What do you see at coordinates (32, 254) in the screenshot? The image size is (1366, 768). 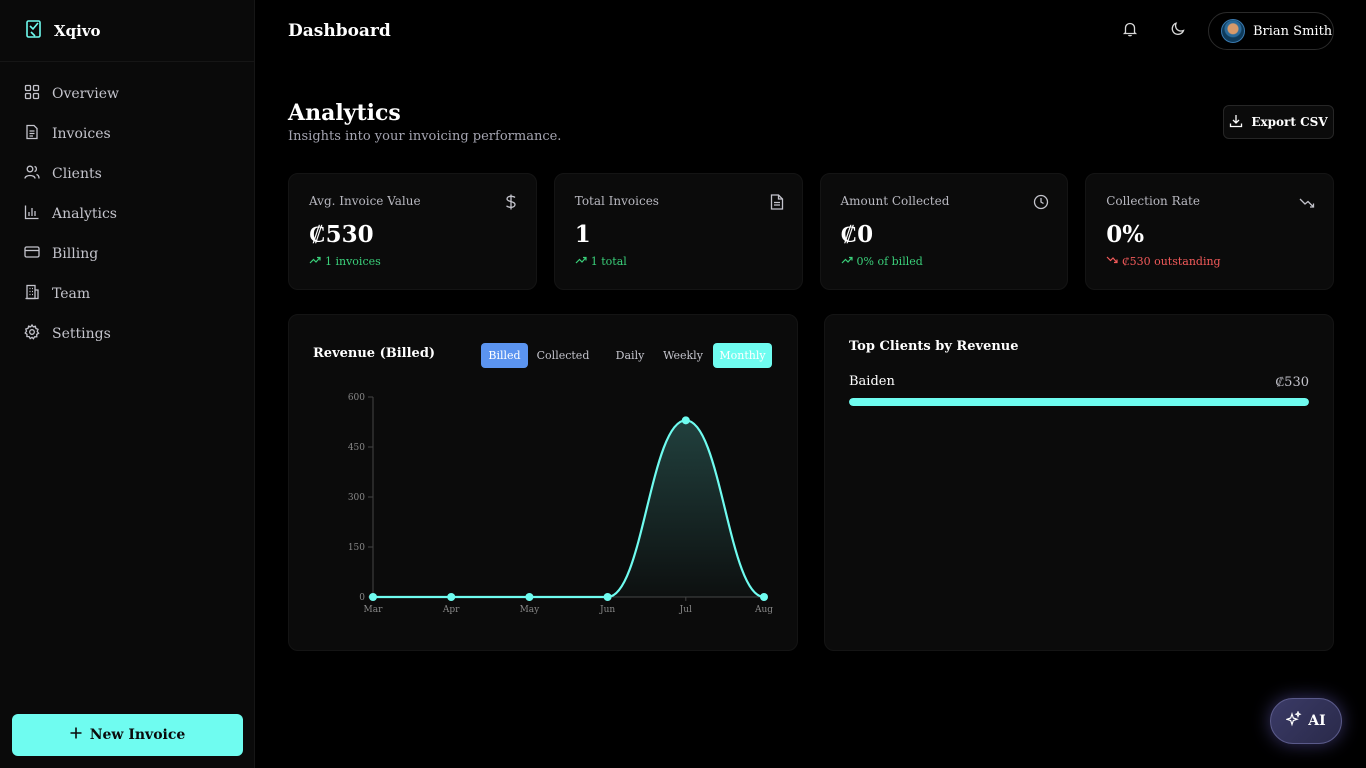 I see `credit-card-icon` at bounding box center [32, 254].